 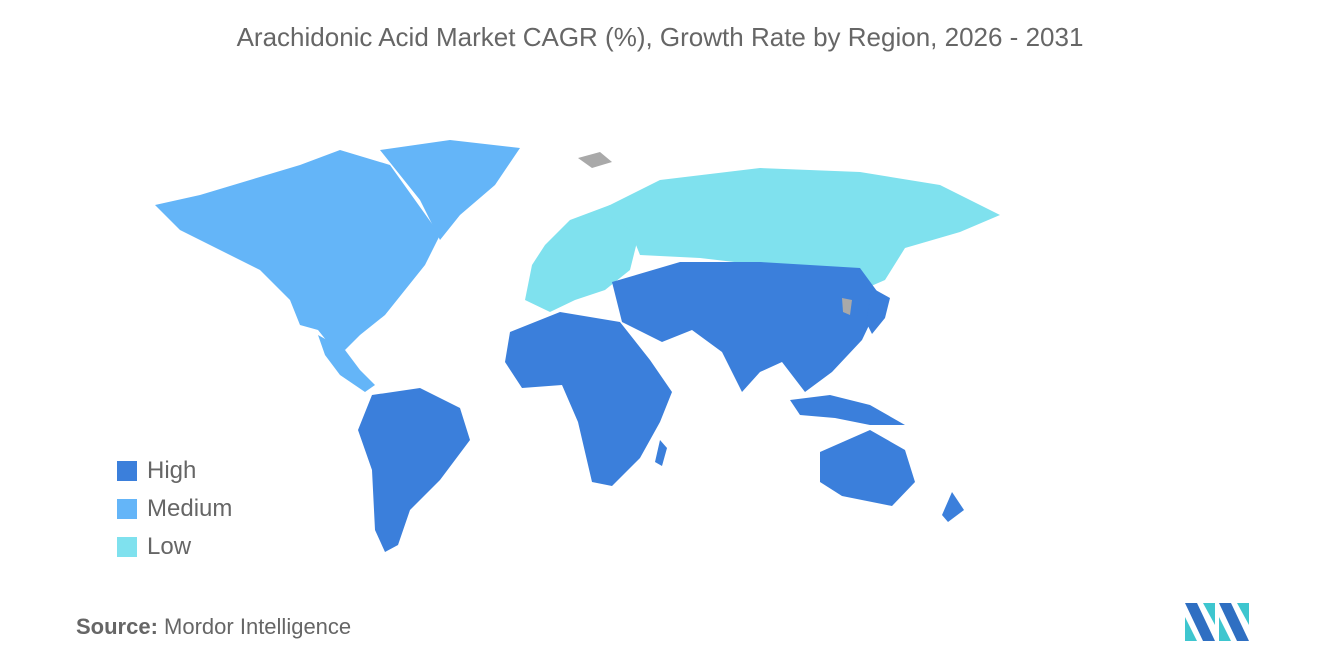 What do you see at coordinates (847, 410) in the screenshot?
I see `region-southeast-asia-islands` at bounding box center [847, 410].